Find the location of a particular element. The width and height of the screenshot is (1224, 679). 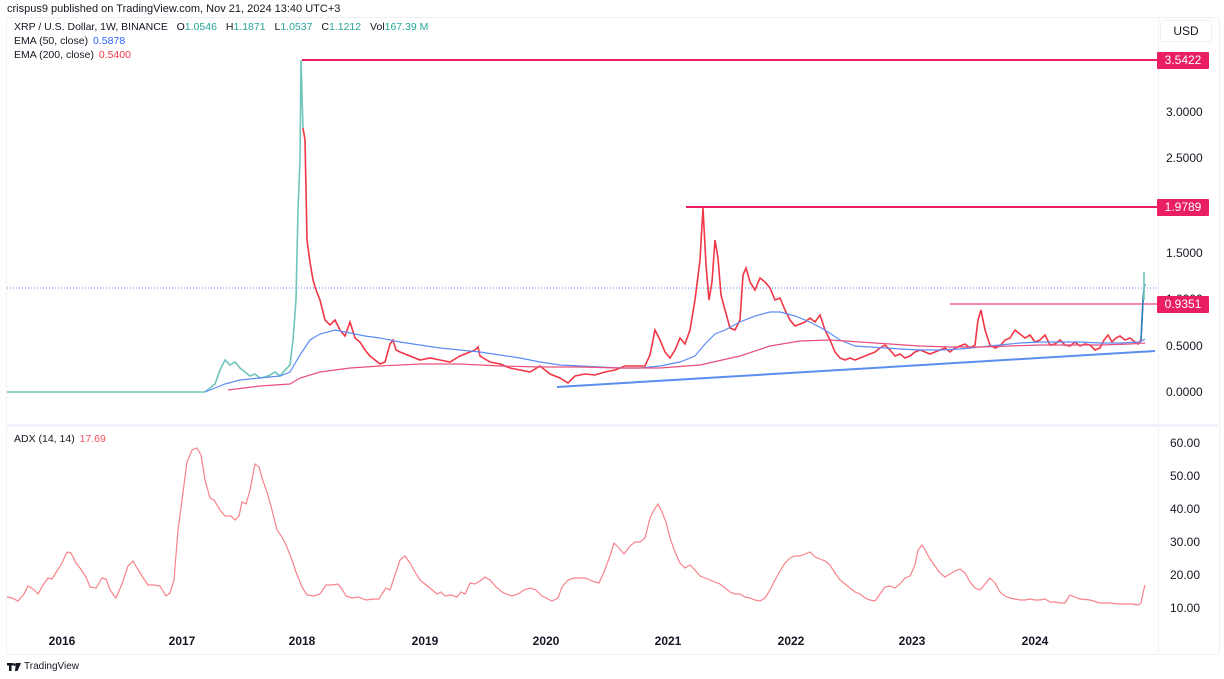

time-tick: 2019 is located at coordinates (425, 641).